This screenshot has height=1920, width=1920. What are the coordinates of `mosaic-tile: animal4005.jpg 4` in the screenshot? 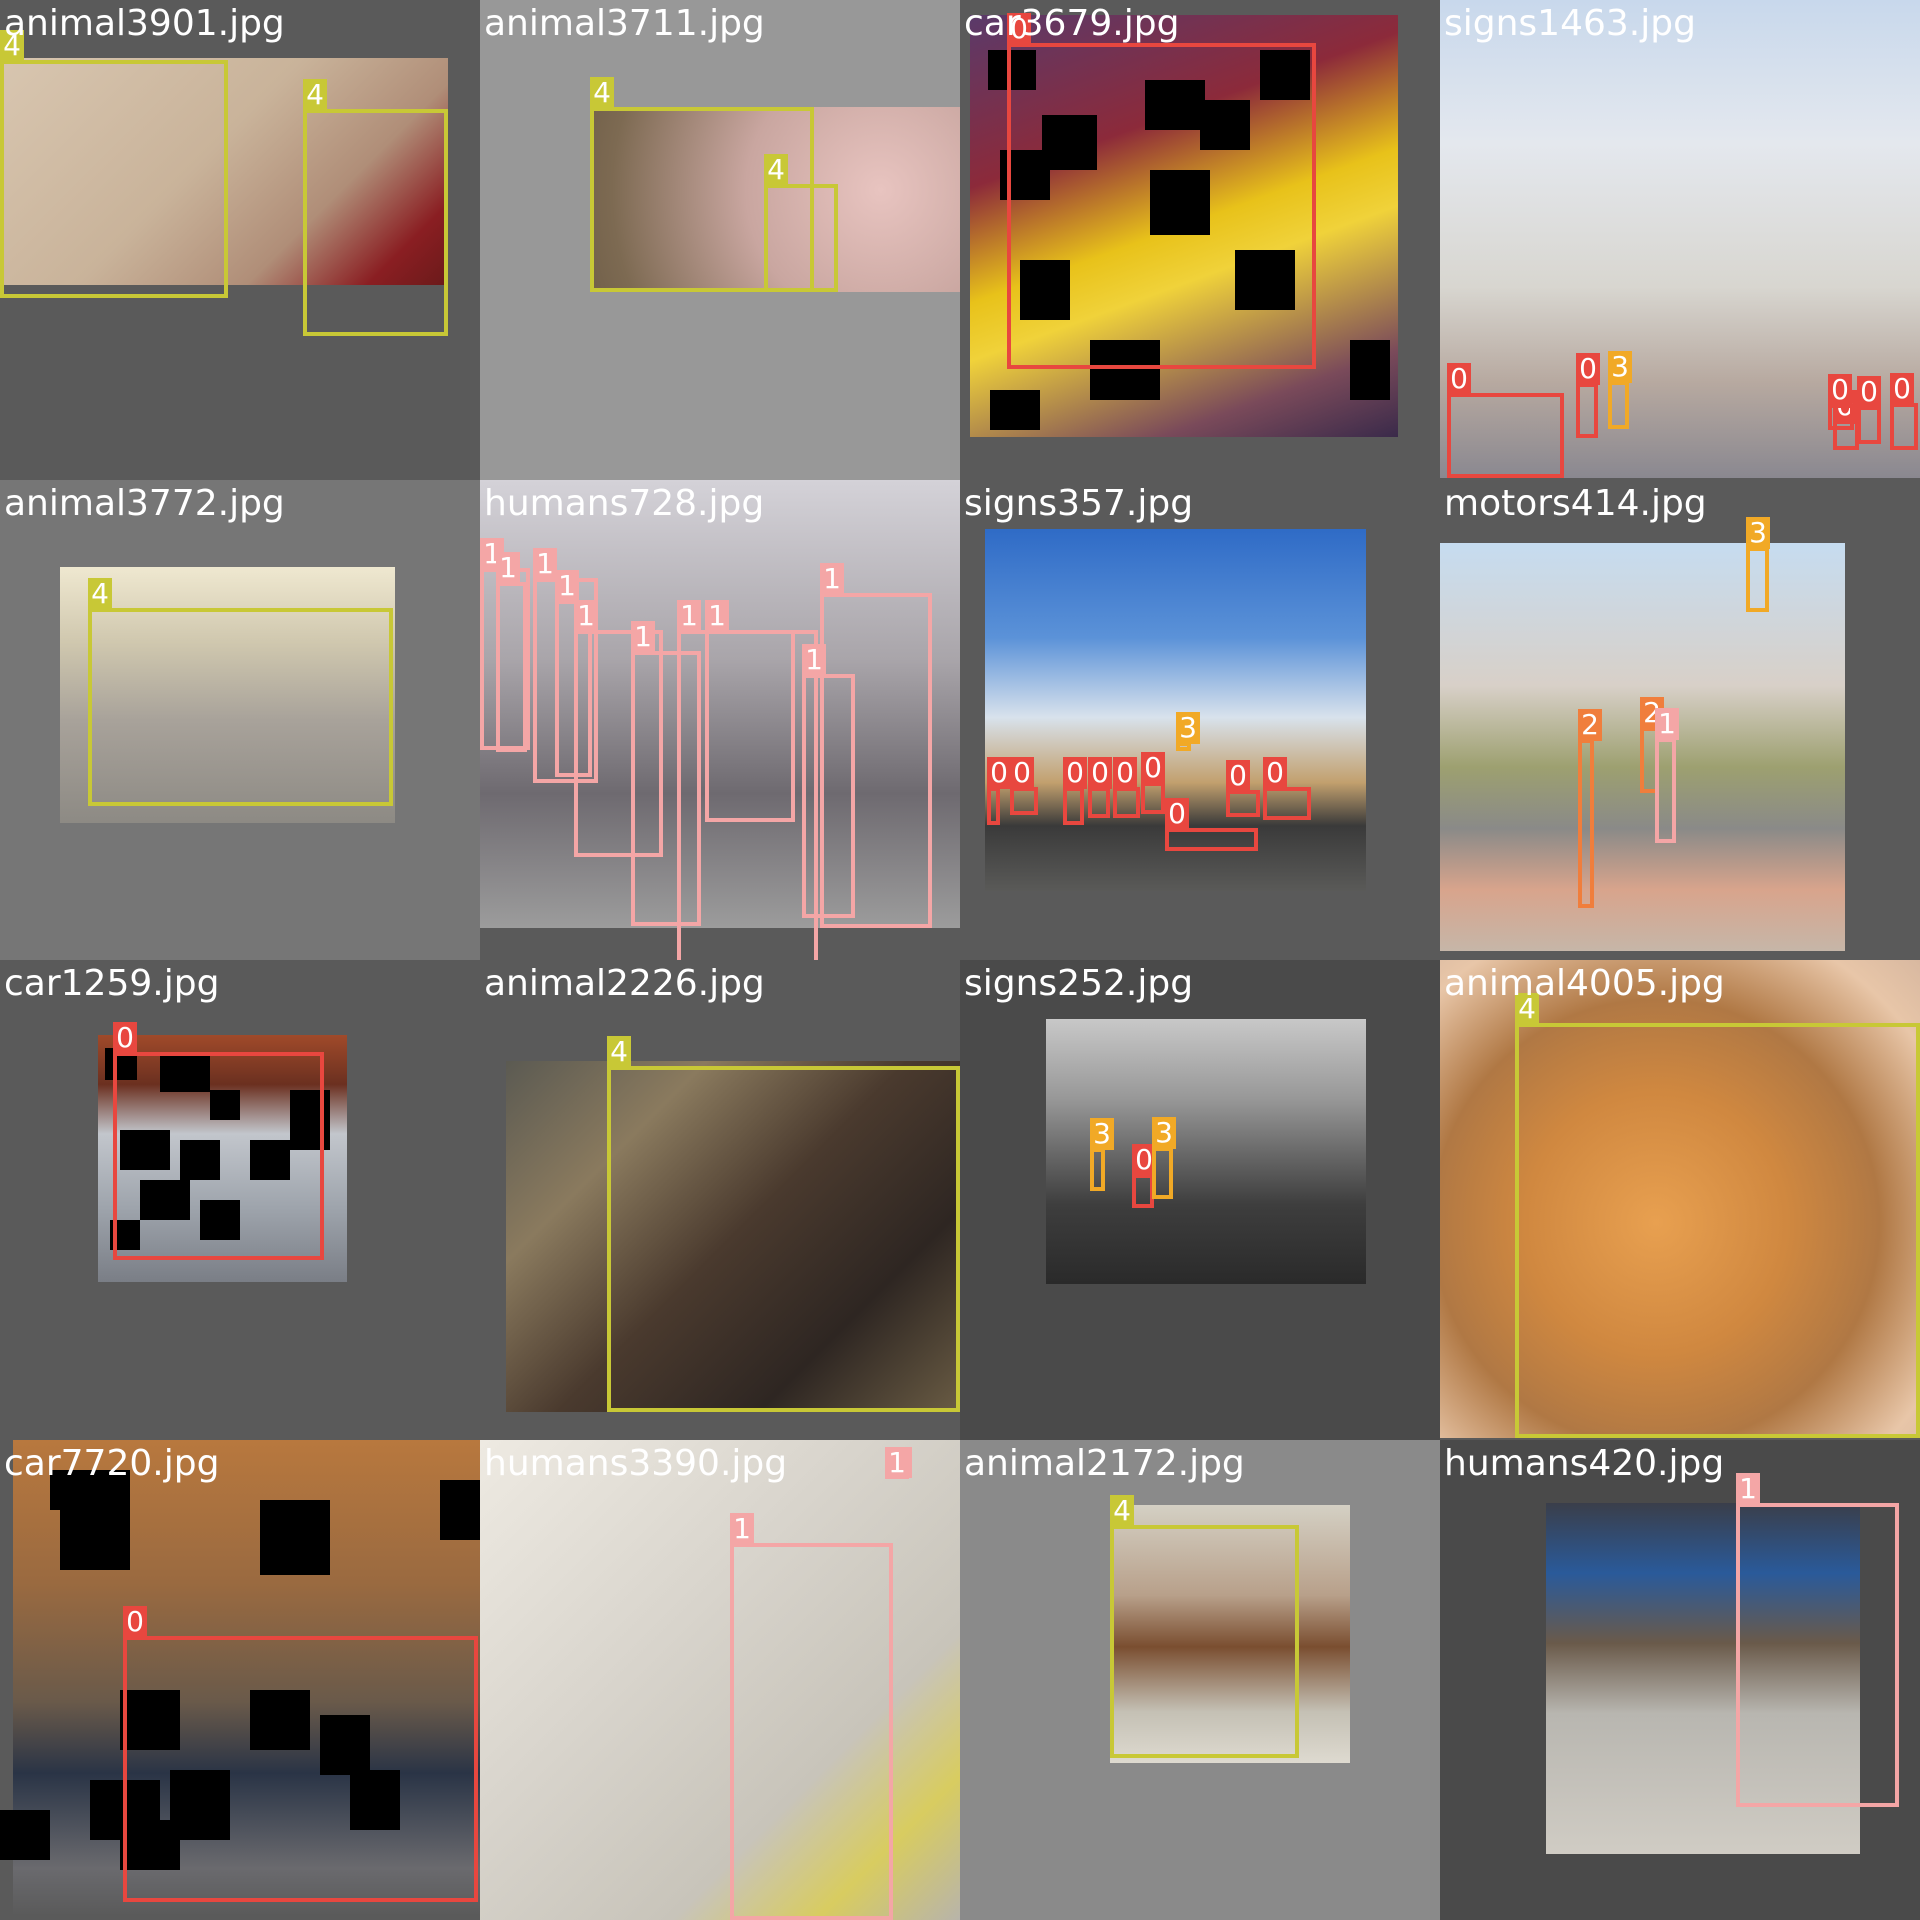 It's located at (1680, 1200).